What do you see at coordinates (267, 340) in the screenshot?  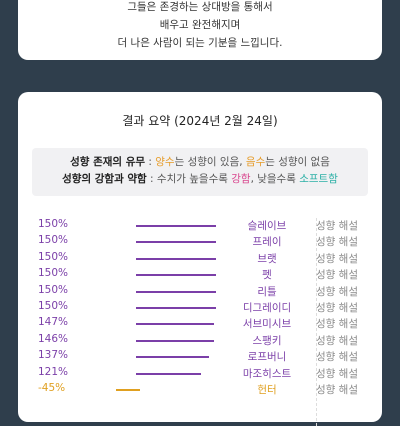 I see `result-name: 스팽키` at bounding box center [267, 340].